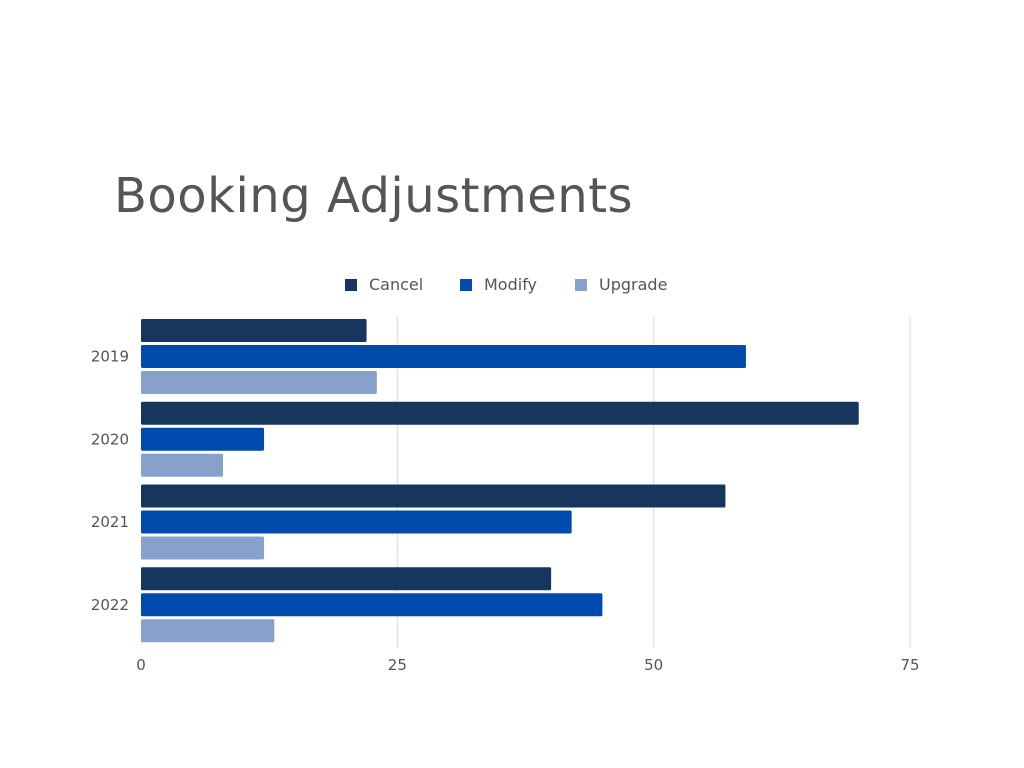 The height and width of the screenshot is (768, 1024). What do you see at coordinates (653, 665) in the screenshot?
I see `x-tick-label: 50` at bounding box center [653, 665].